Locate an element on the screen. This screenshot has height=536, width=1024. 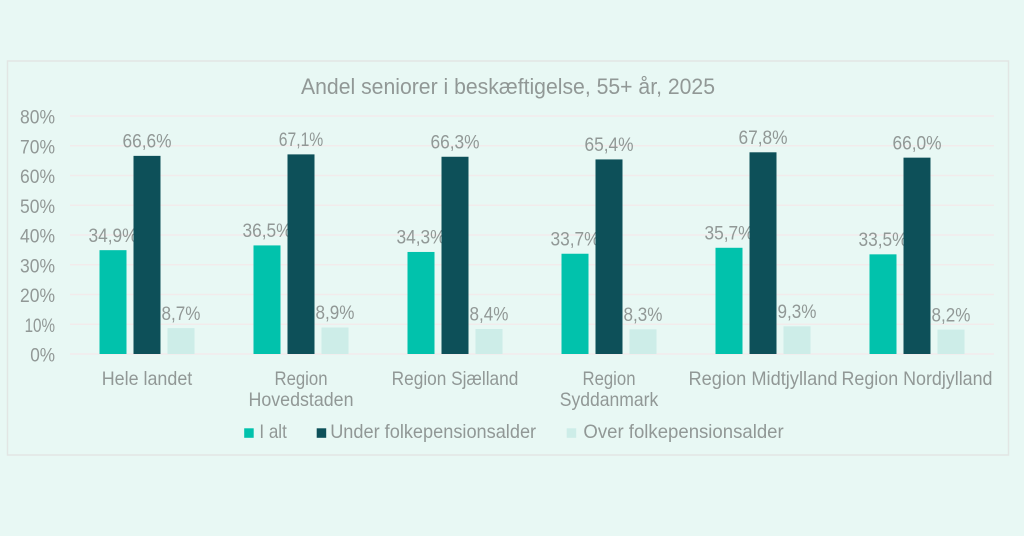
svg-text: 8,9% is located at coordinates (335, 313).